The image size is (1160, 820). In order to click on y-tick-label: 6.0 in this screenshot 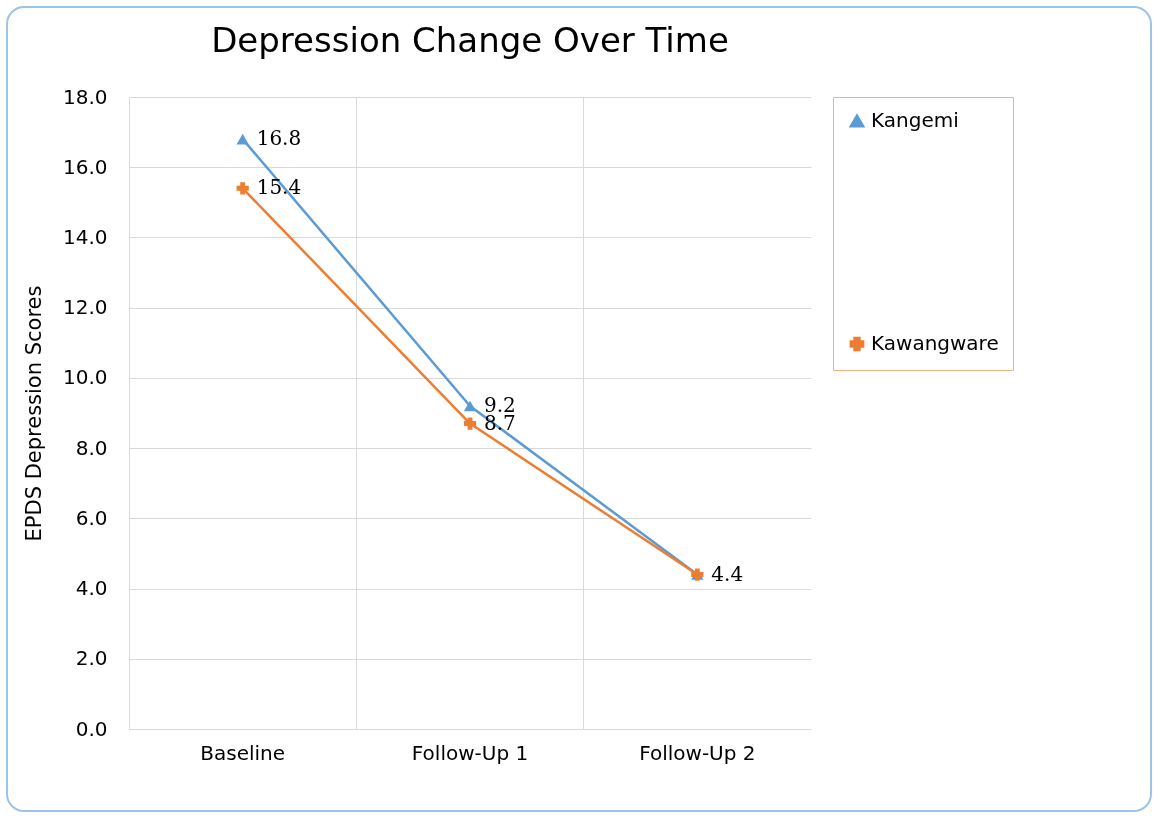, I will do `click(91, 517)`.